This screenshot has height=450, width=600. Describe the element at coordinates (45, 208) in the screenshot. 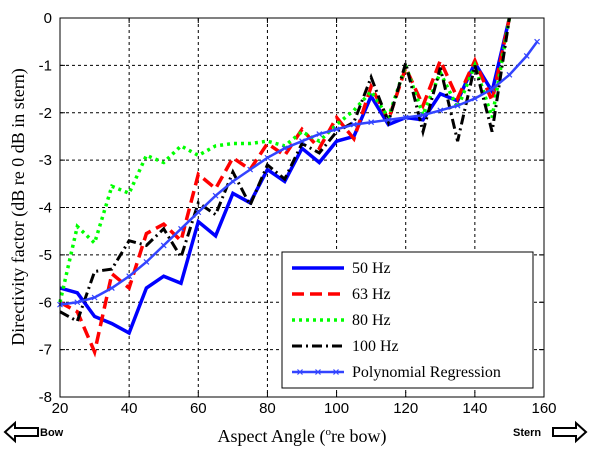

I see `y-tick-label: -4` at that location.